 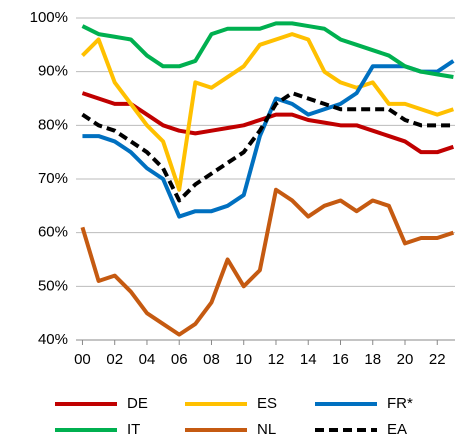 I want to click on x-tick-label: 22, so click(x=437, y=359).